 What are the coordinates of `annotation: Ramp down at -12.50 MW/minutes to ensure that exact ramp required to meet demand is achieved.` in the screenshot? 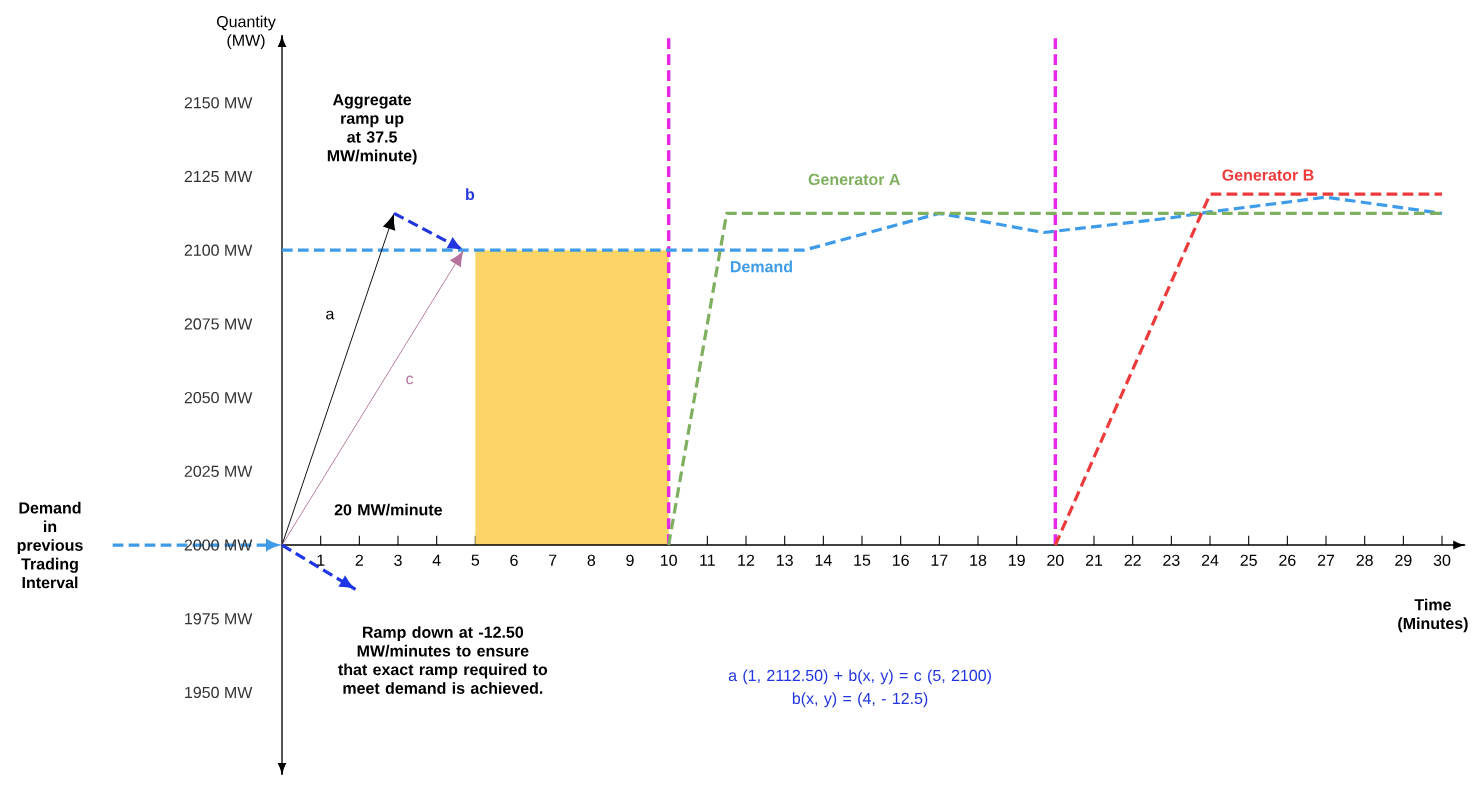 It's located at (443, 660).